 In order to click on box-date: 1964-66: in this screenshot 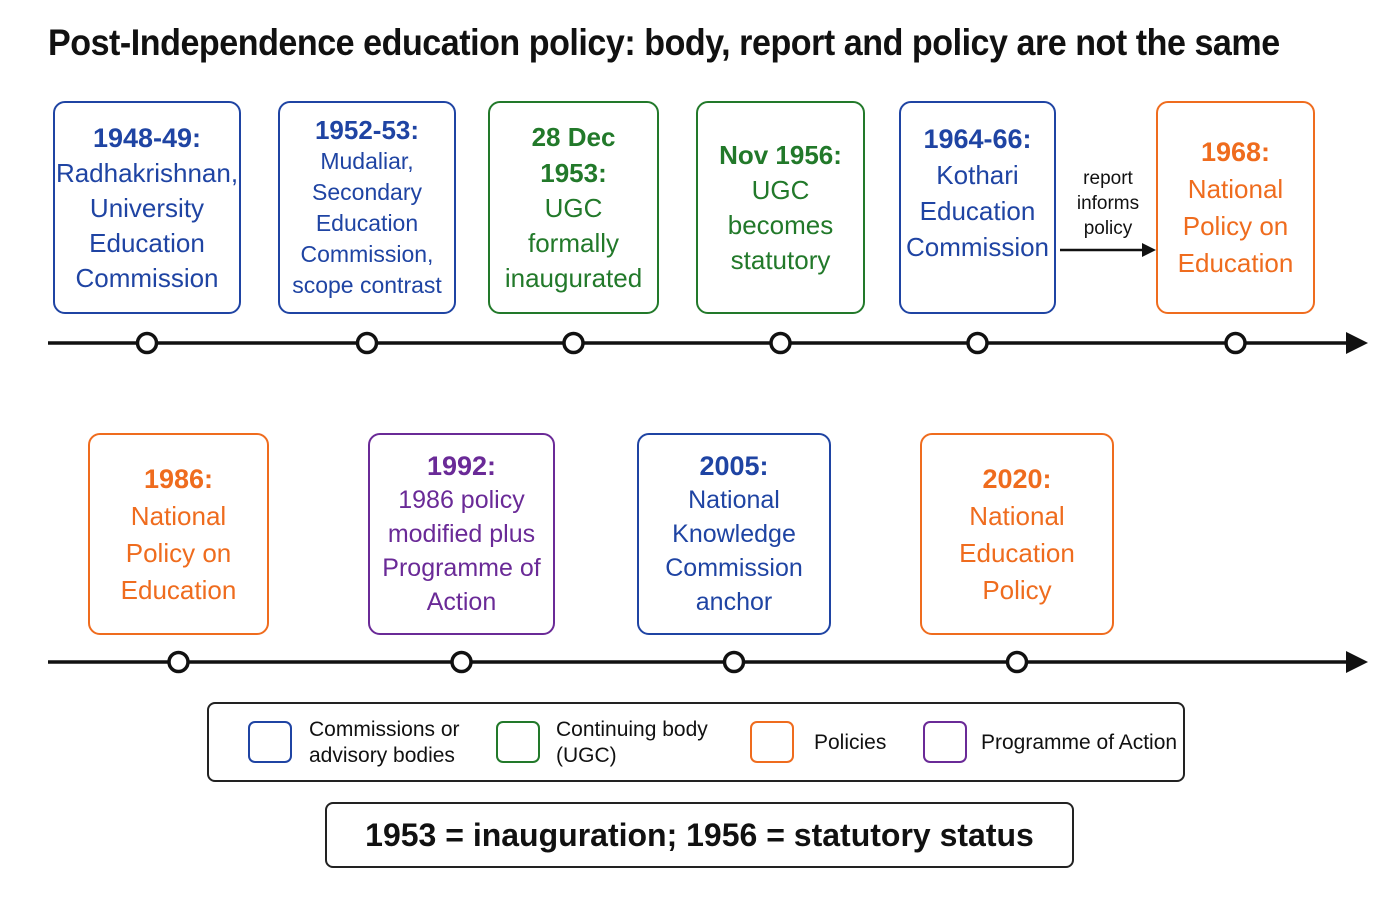, I will do `click(977, 139)`.